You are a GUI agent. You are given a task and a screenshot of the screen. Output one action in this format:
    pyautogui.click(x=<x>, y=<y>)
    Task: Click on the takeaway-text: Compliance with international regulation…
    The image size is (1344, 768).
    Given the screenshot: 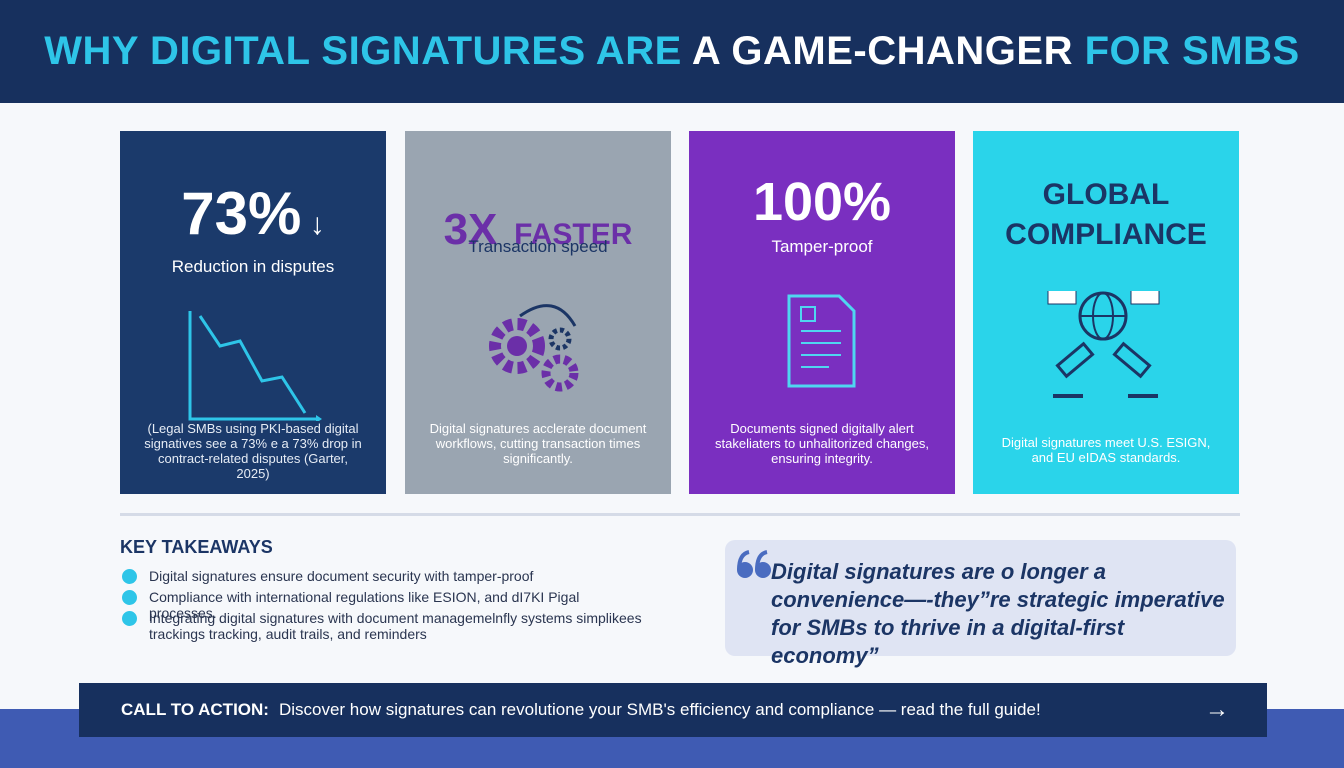 What is the action you would take?
    pyautogui.click(x=364, y=605)
    